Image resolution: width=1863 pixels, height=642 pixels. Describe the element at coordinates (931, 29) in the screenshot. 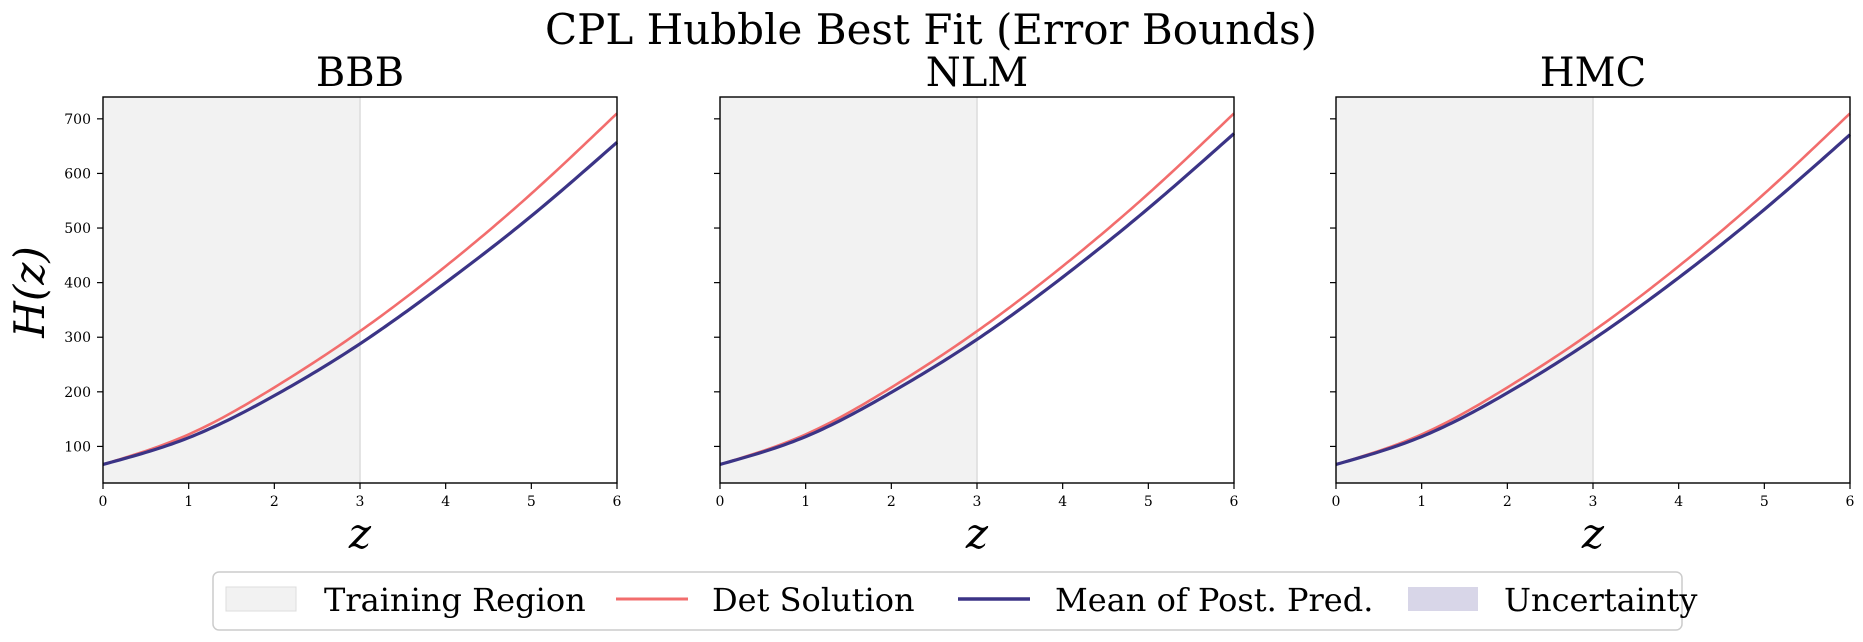

I see `figure-title: CPL Hubble Best Fit (Error Bounds)` at that location.